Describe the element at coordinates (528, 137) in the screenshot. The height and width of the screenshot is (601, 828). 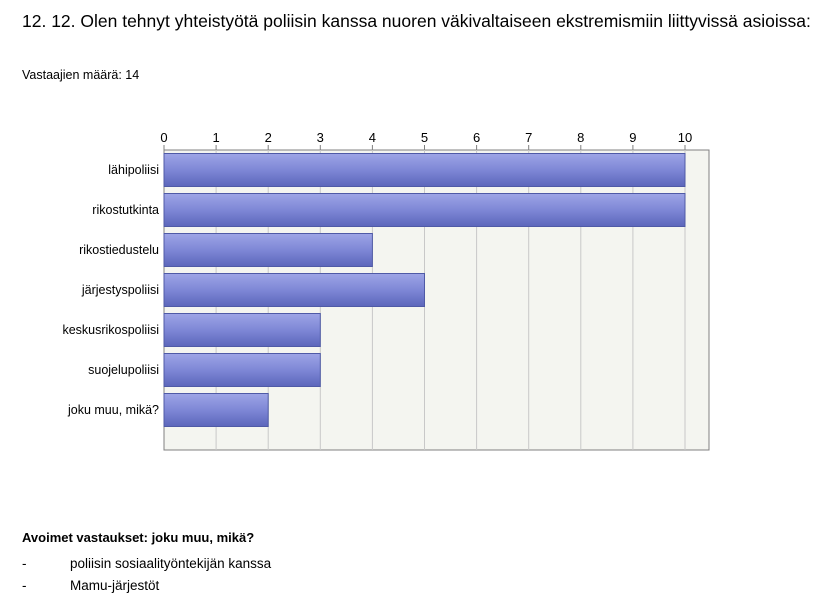
I see `tick-label: 7` at that location.